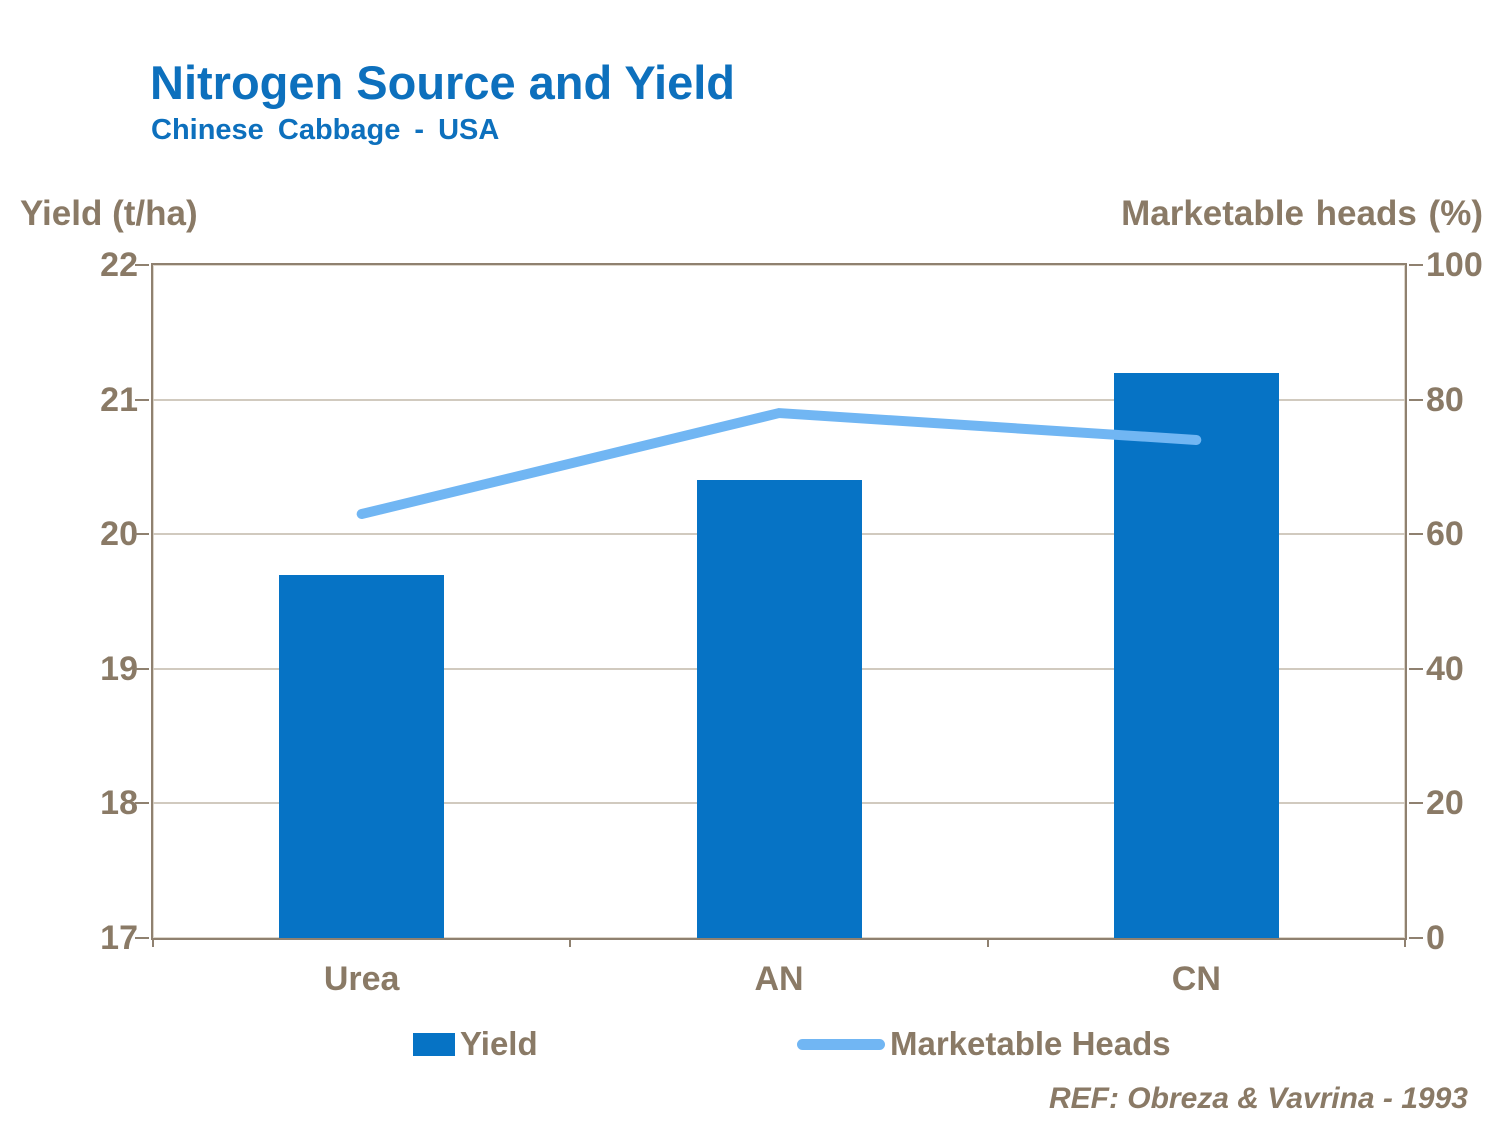 The height and width of the screenshot is (1125, 1501). I want to click on legend-item-marketable-heads: Marketable Heads, so click(984, 1044).